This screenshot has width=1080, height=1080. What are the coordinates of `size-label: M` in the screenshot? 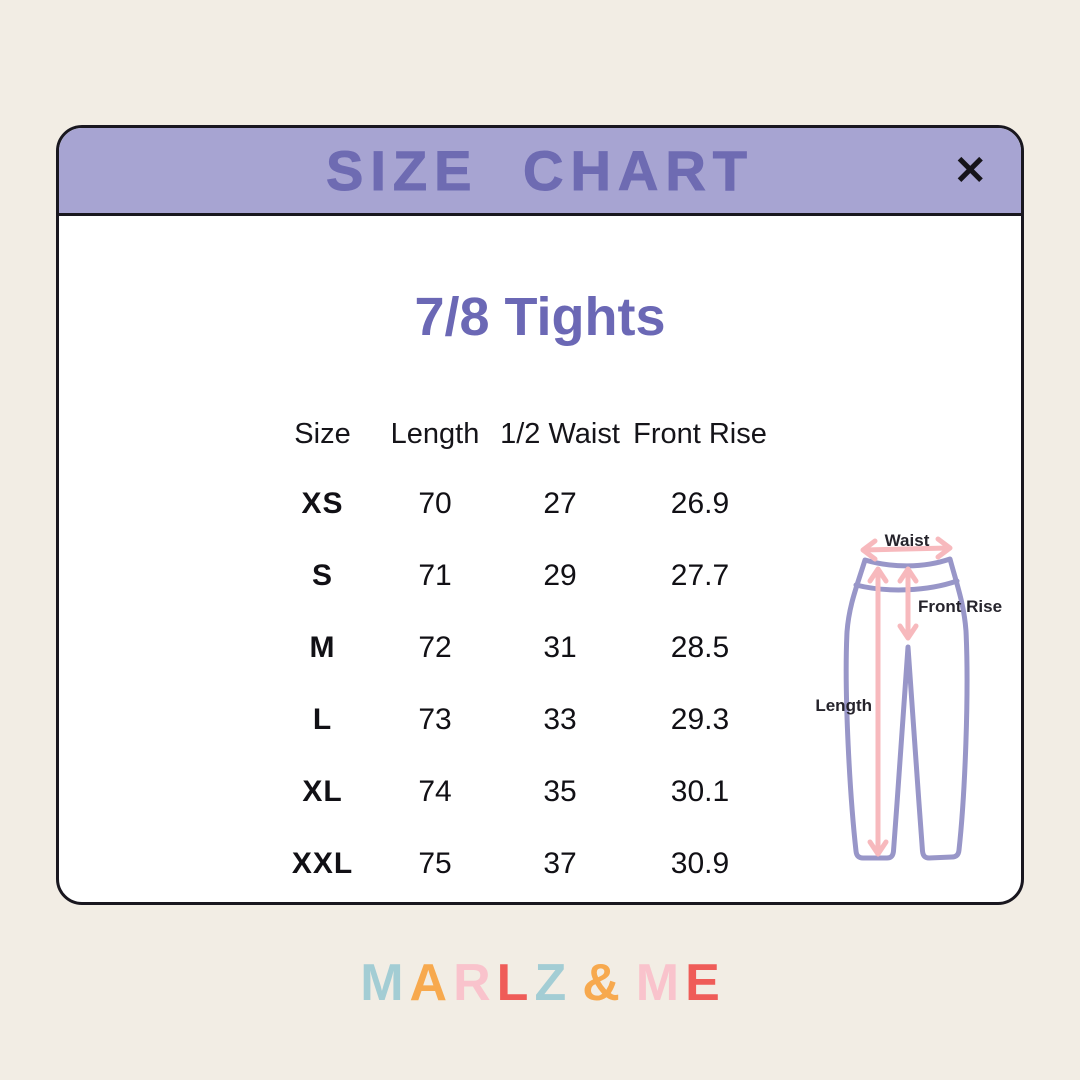 It's located at (322, 647).